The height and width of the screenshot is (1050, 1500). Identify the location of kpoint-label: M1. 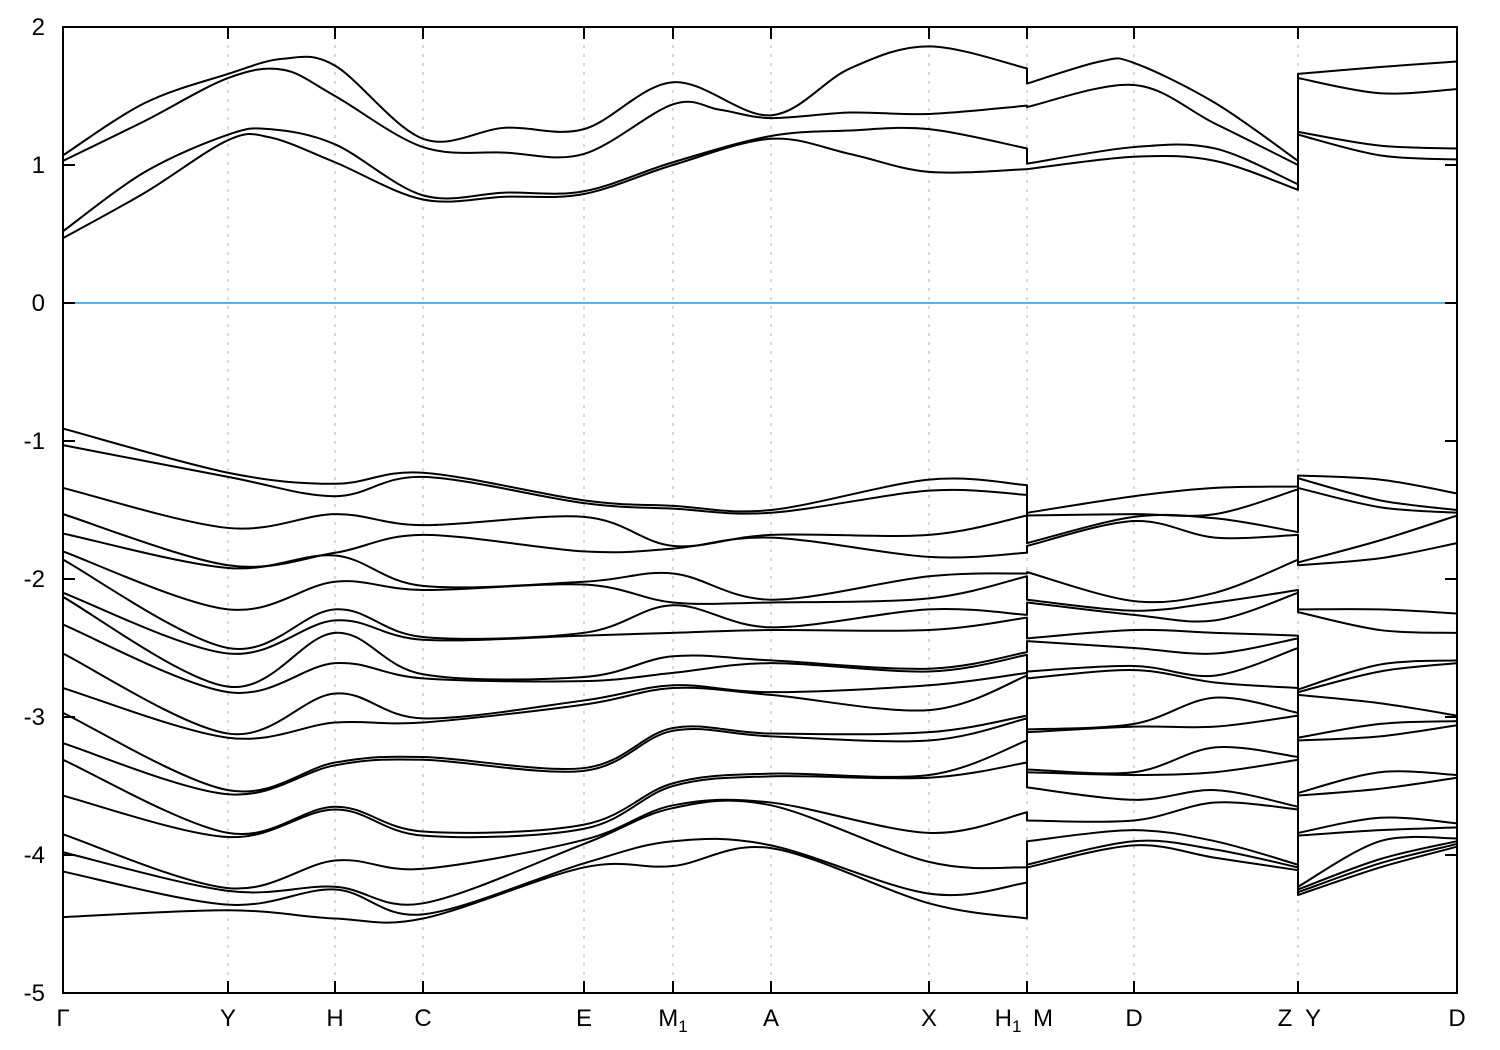
(672, 1020).